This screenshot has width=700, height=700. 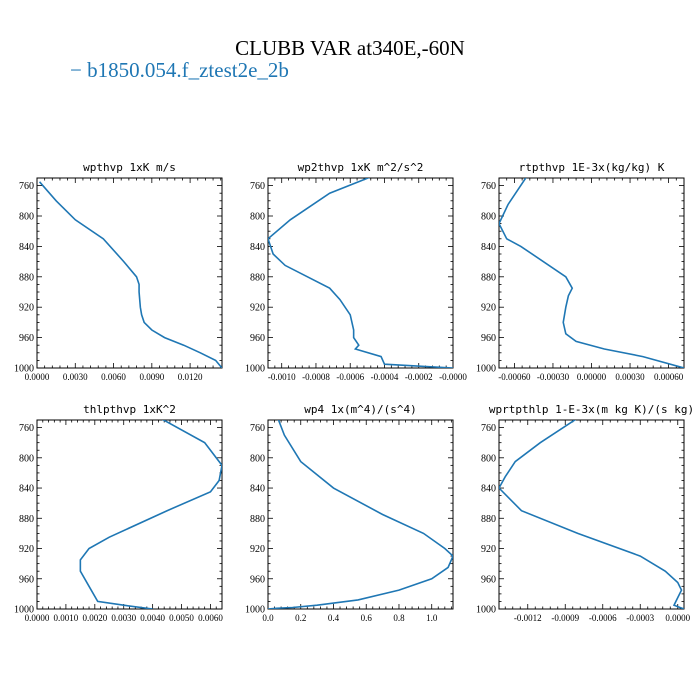 I want to click on x-tick-label: -0.00060, so click(x=514, y=377).